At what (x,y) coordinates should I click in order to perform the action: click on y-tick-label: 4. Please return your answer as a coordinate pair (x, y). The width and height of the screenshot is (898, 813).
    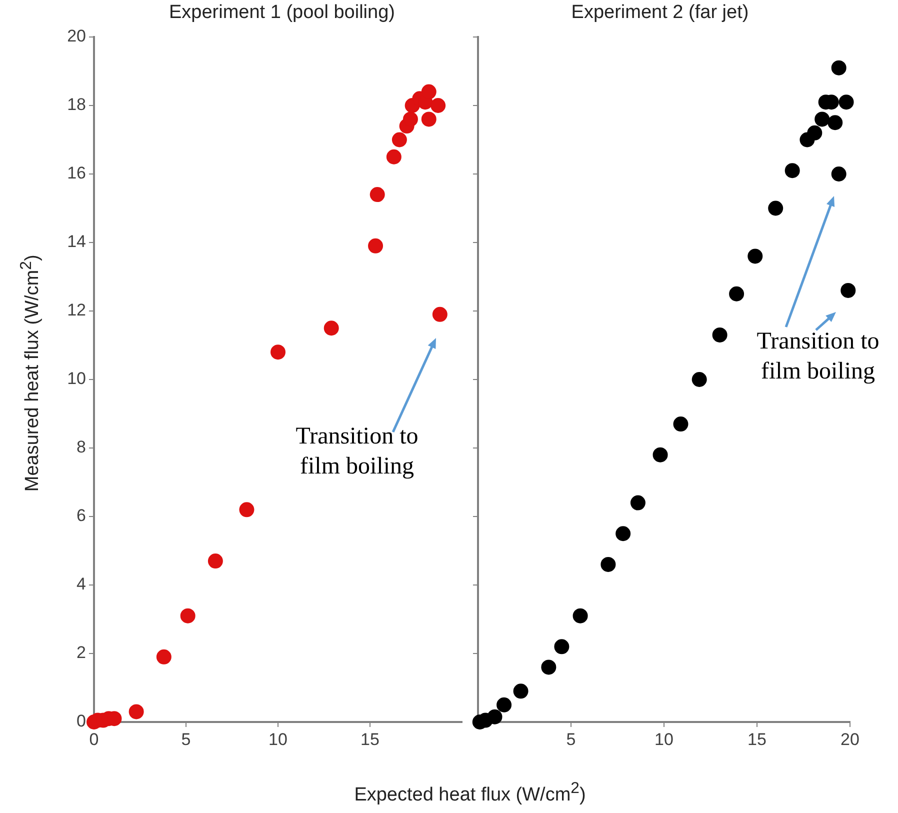
    Looking at the image, I should click on (81, 584).